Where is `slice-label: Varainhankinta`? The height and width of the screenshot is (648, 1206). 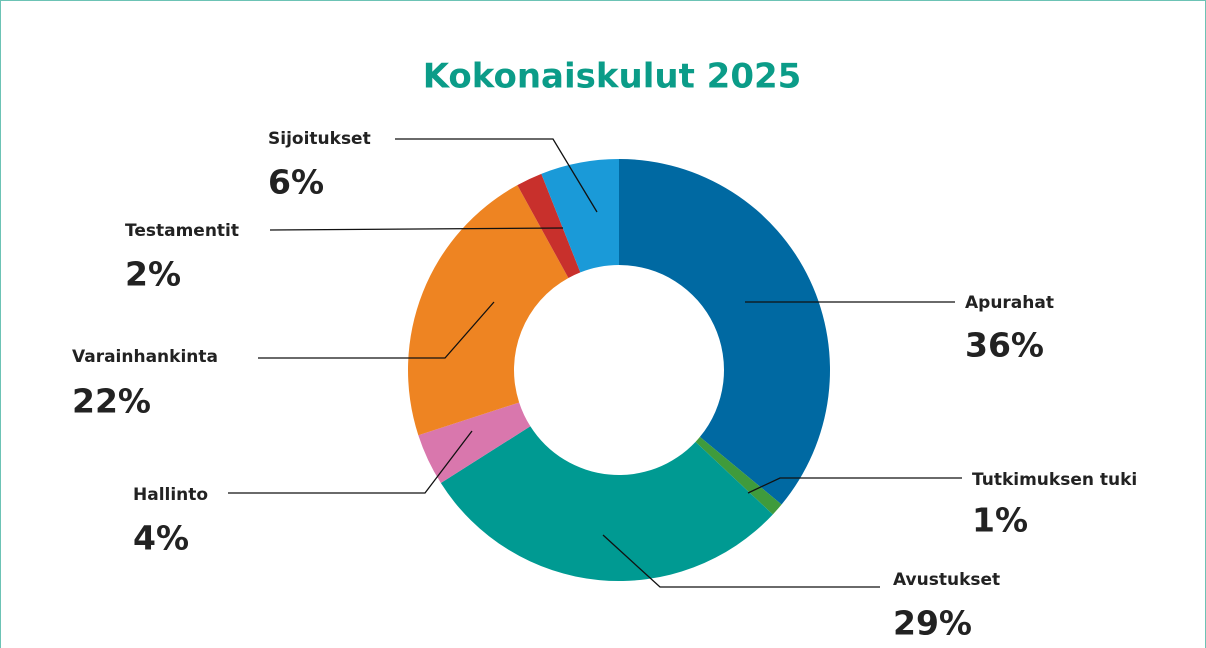 slice-label: Varainhankinta is located at coordinates (145, 357).